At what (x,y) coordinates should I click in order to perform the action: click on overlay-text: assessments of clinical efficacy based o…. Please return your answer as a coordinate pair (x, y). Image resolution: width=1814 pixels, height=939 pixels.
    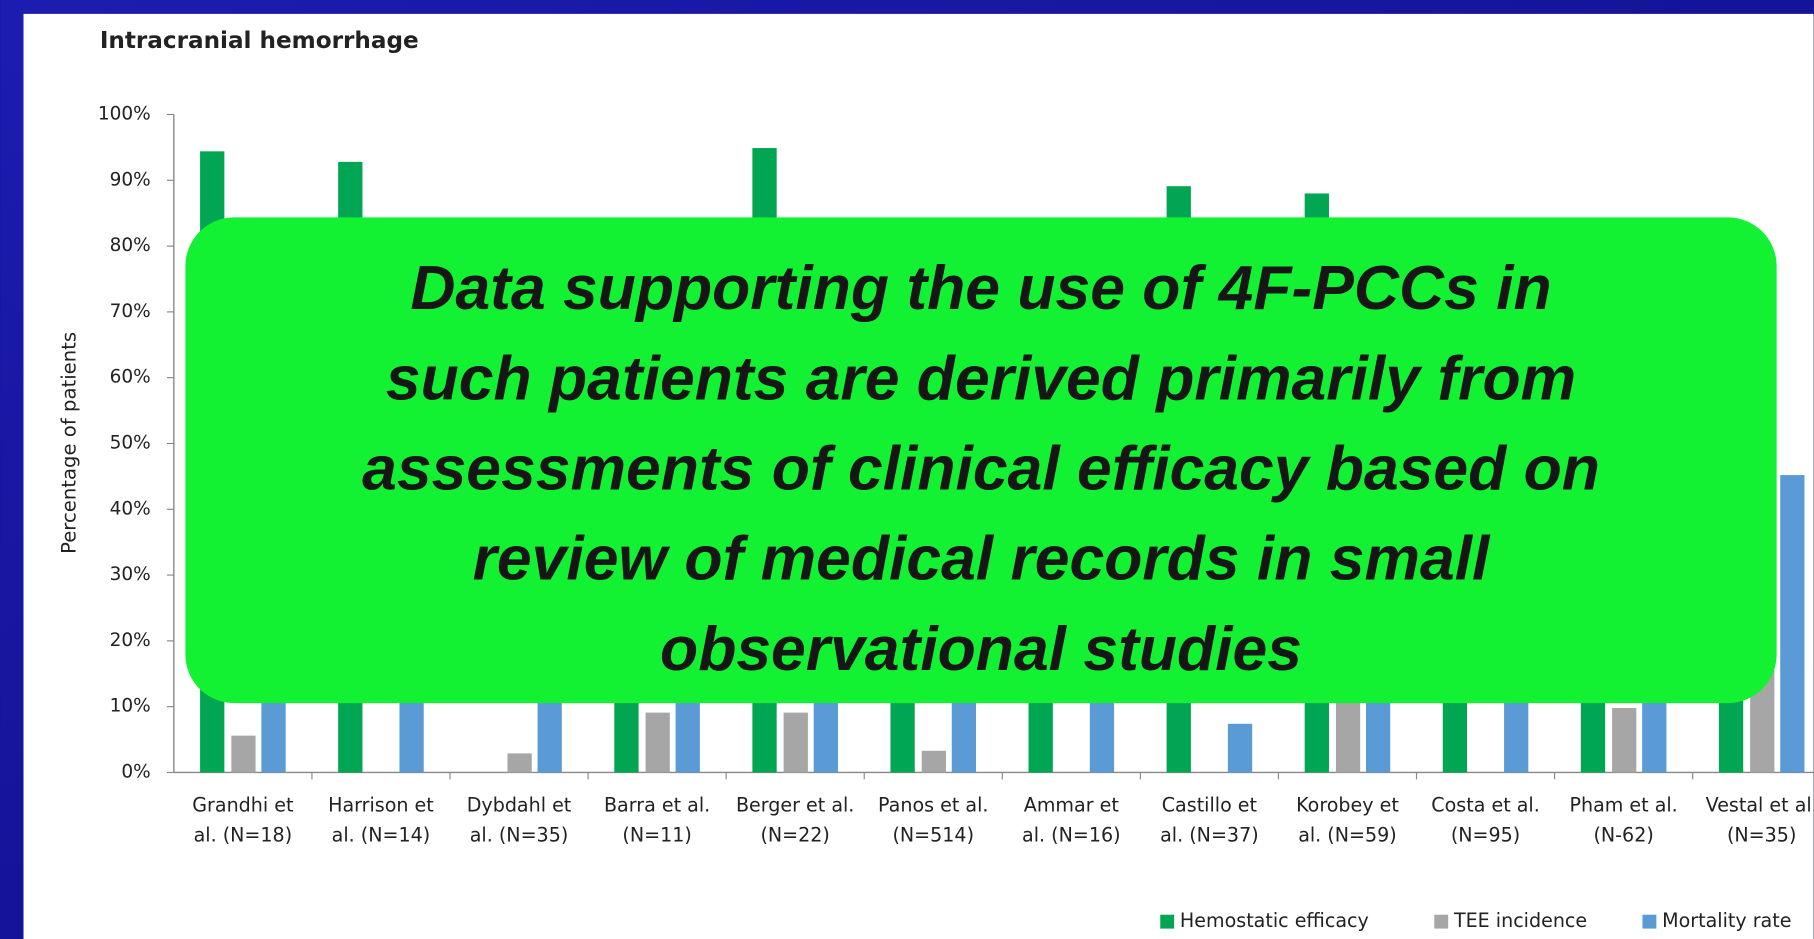
    Looking at the image, I should click on (981, 468).